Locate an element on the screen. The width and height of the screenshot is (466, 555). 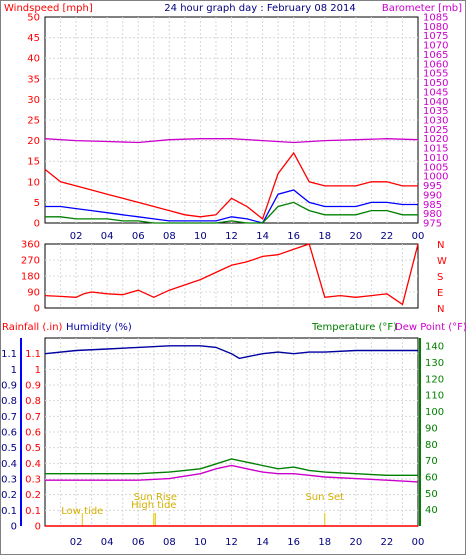
y2-tick-label: 1060 is located at coordinates (435, 64).